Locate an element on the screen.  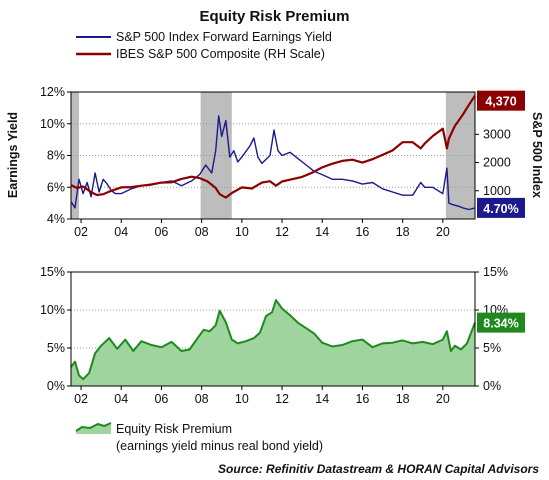
y2-tick-label: 3000 is located at coordinates (497, 134).